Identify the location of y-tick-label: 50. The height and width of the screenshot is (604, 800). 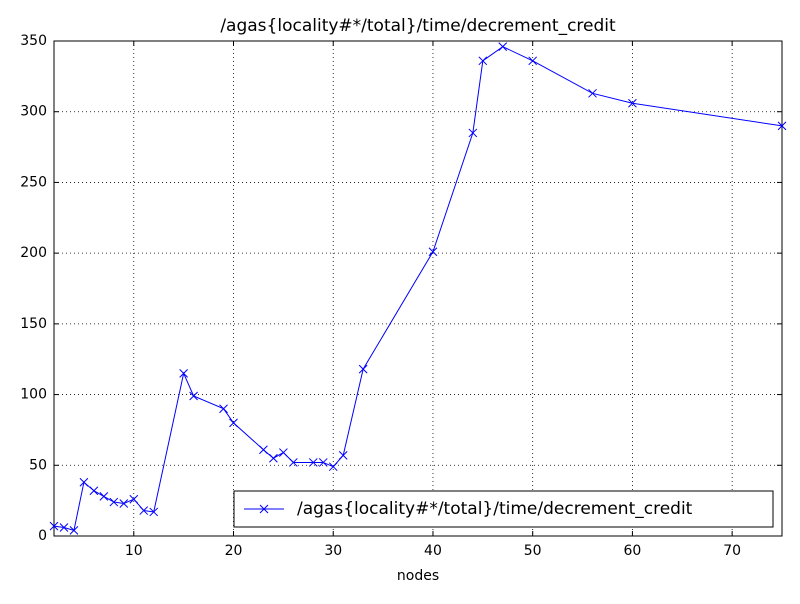
(38, 465).